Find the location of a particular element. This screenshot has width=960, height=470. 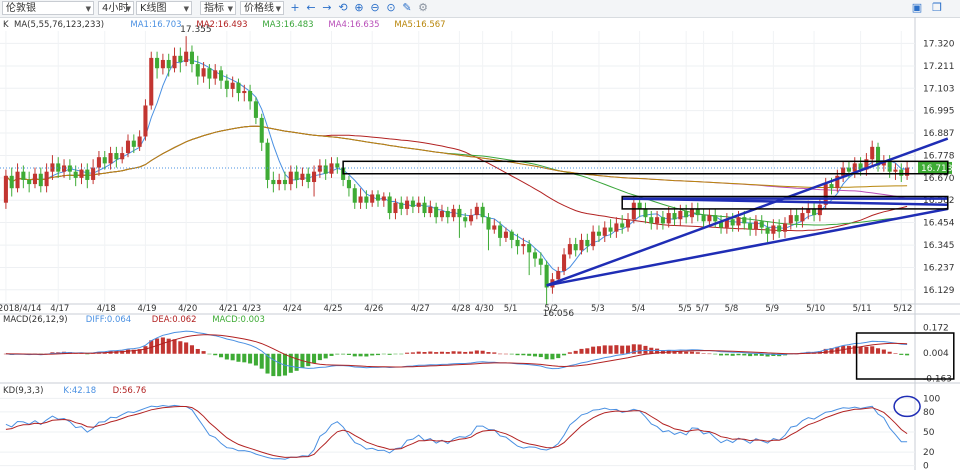

kd-tick-label: 20 is located at coordinates (929, 453).